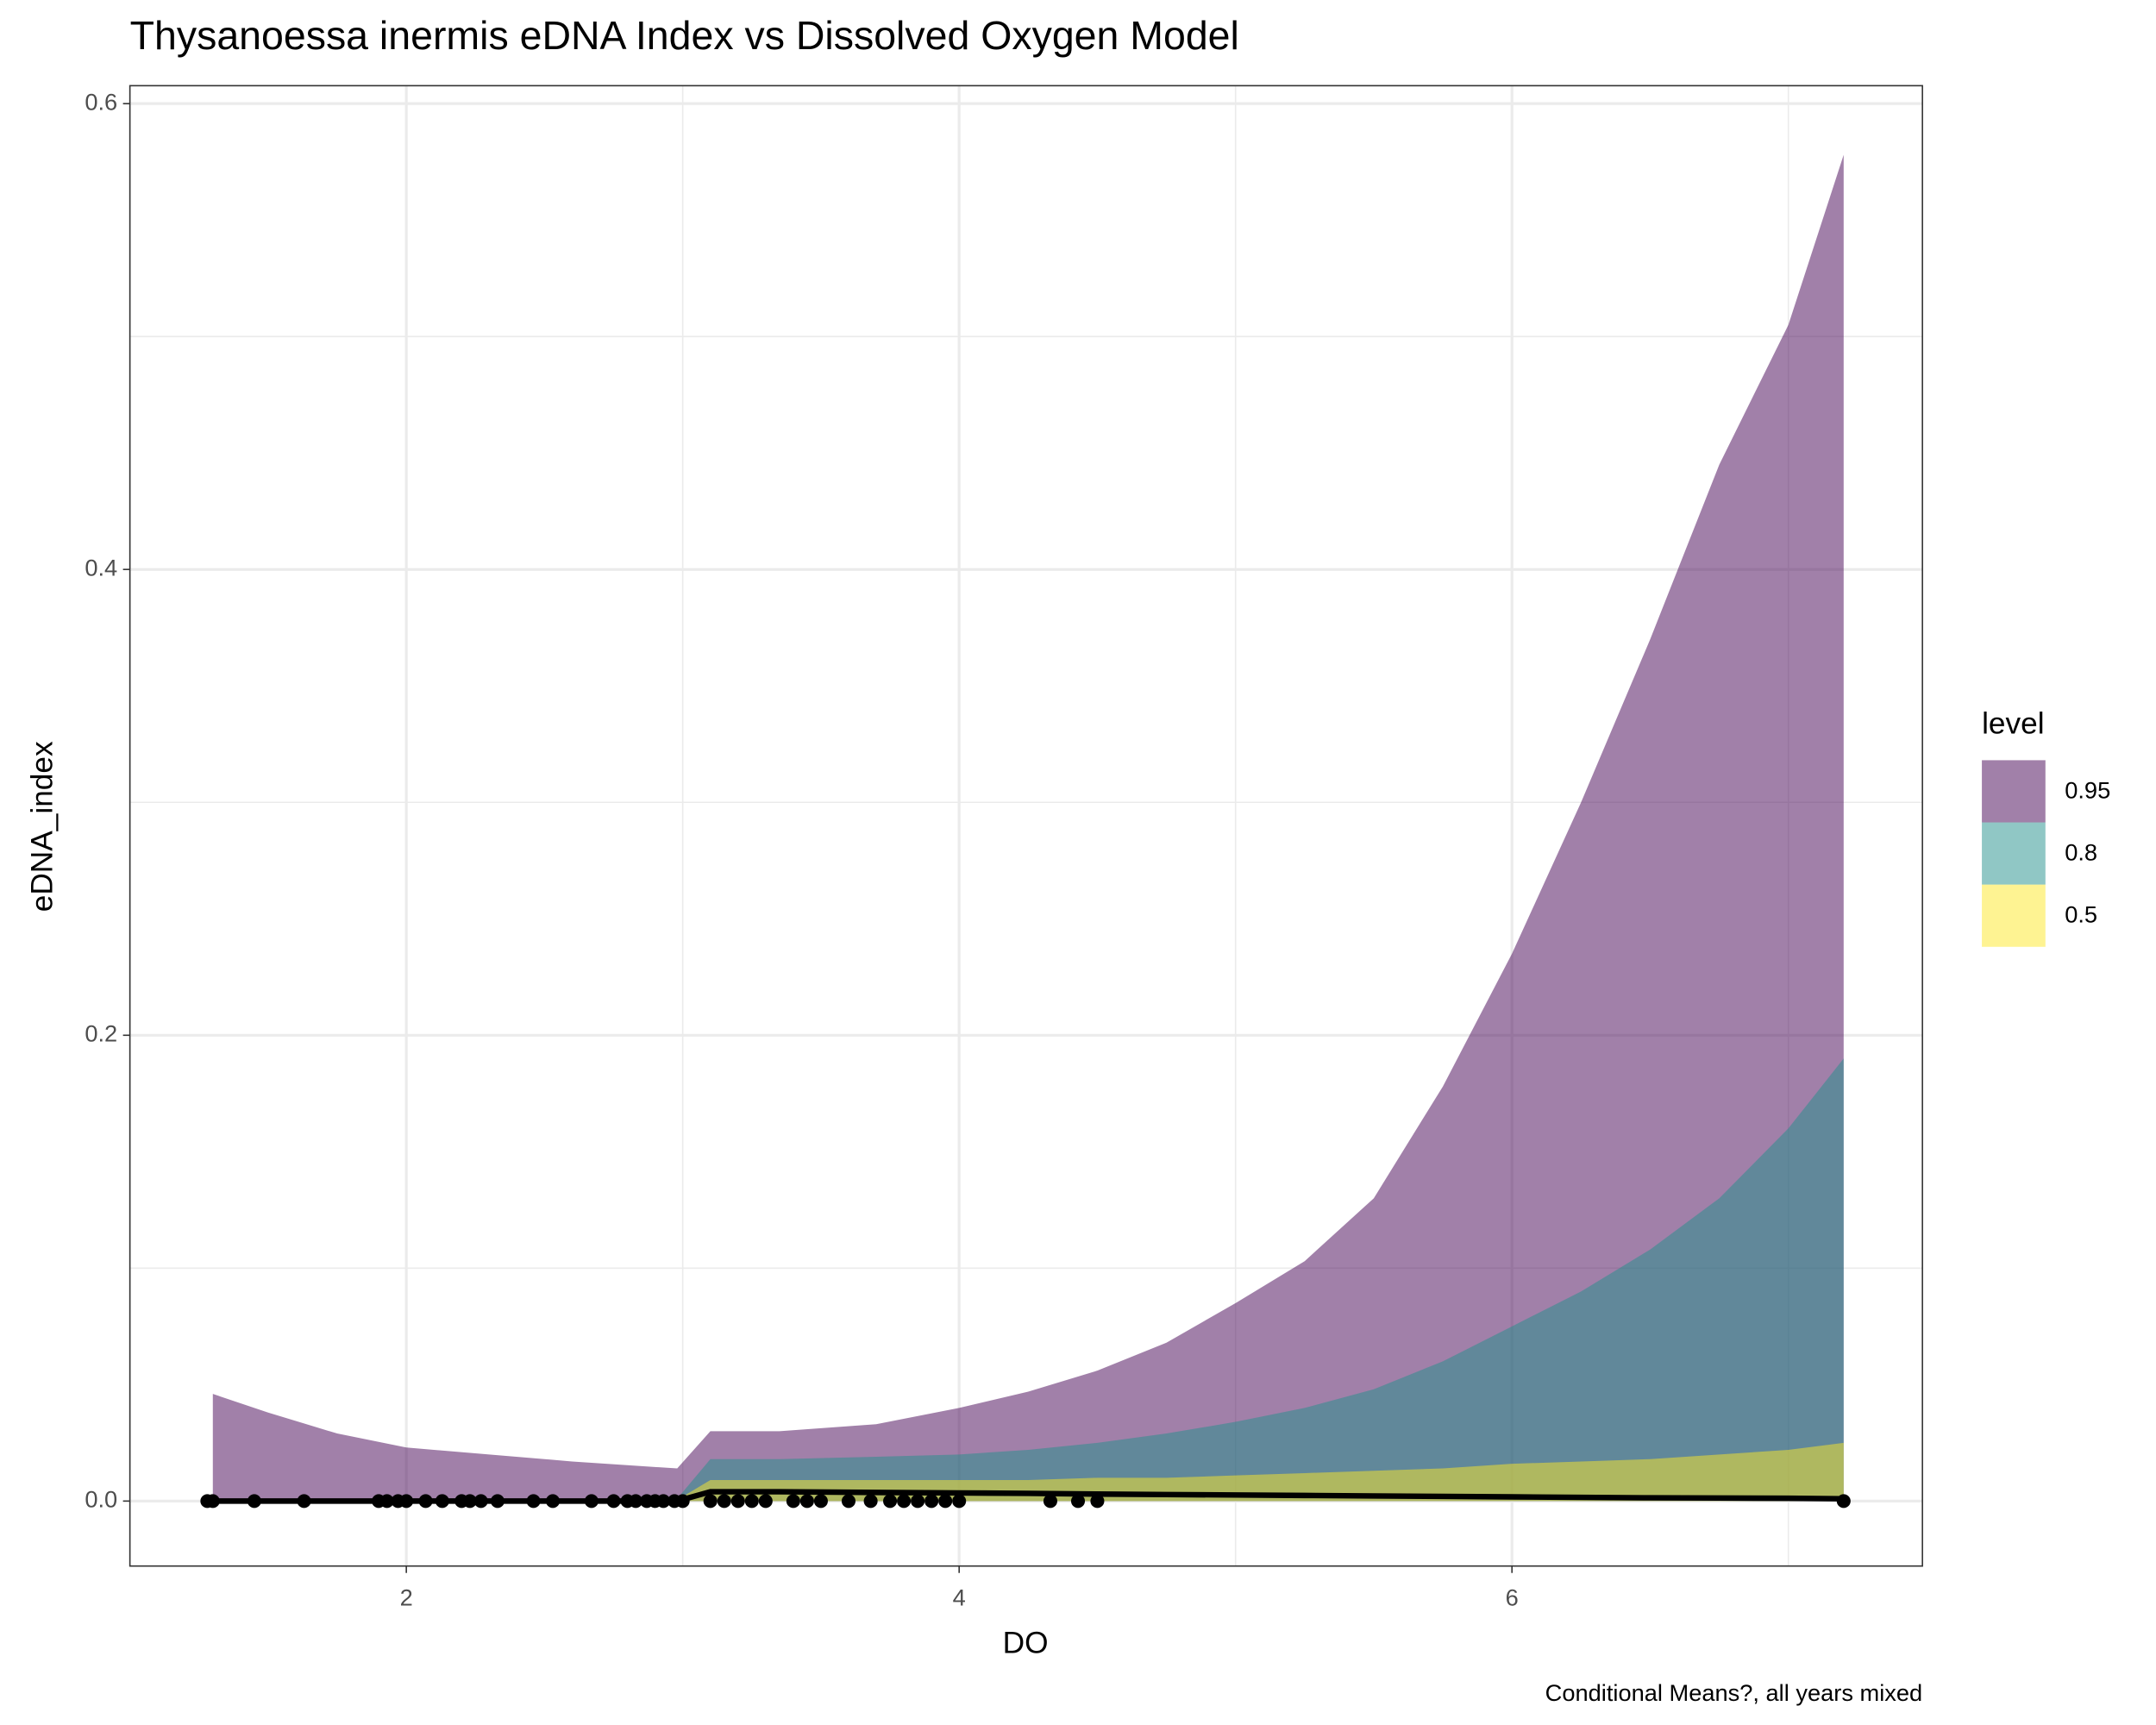 The width and height of the screenshot is (2156, 1725). What do you see at coordinates (1512, 1597) in the screenshot?
I see `x-tick-label: 6` at bounding box center [1512, 1597].